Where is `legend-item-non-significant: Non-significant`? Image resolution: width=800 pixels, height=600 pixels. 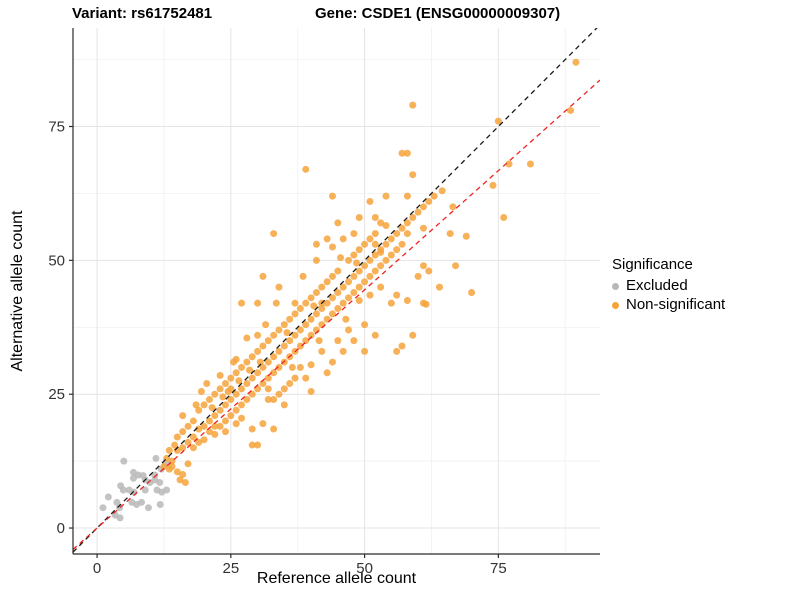
legend-item-non-significant: Non-significant is located at coordinates (668, 305).